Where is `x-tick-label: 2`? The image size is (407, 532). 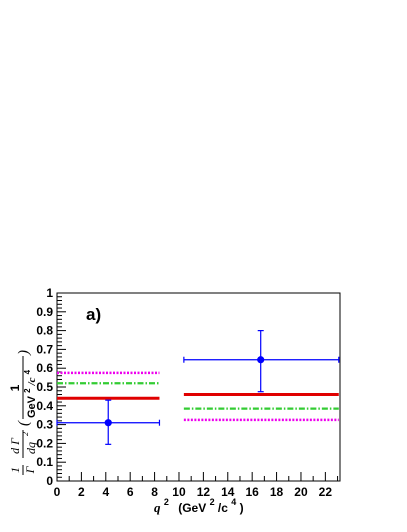
x-tick-label: 2 is located at coordinates (81, 492).